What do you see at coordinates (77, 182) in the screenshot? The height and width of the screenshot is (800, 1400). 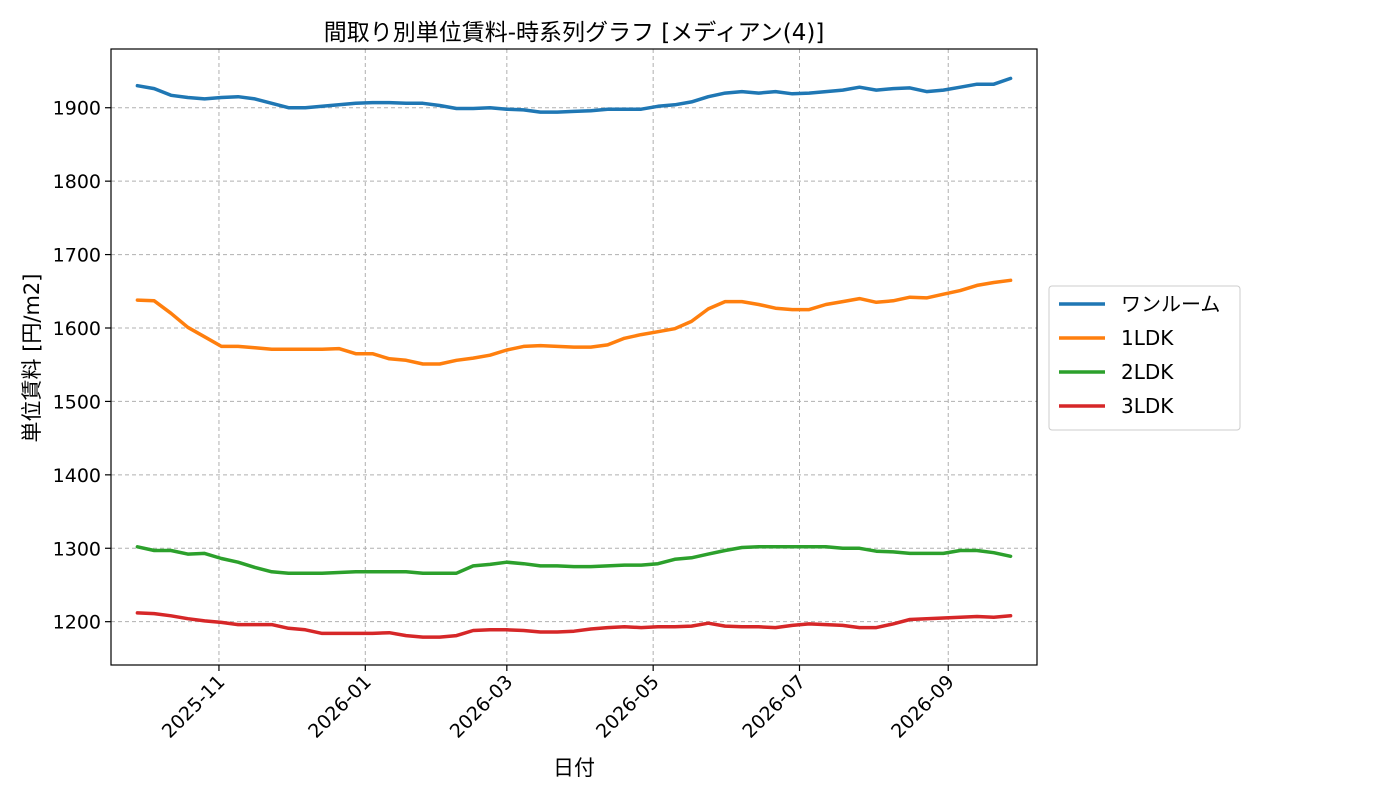 I see `y-tick-label: 1800` at bounding box center [77, 182].